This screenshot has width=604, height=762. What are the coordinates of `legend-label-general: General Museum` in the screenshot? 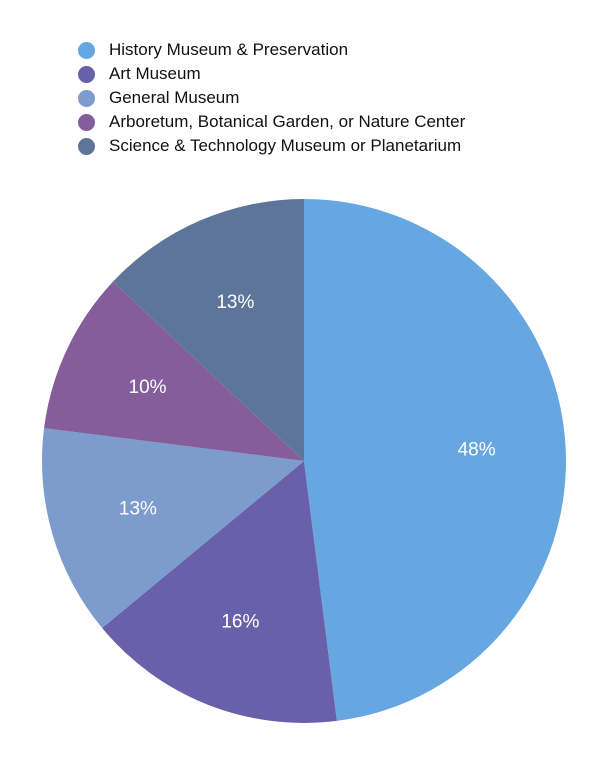 It's located at (174, 97).